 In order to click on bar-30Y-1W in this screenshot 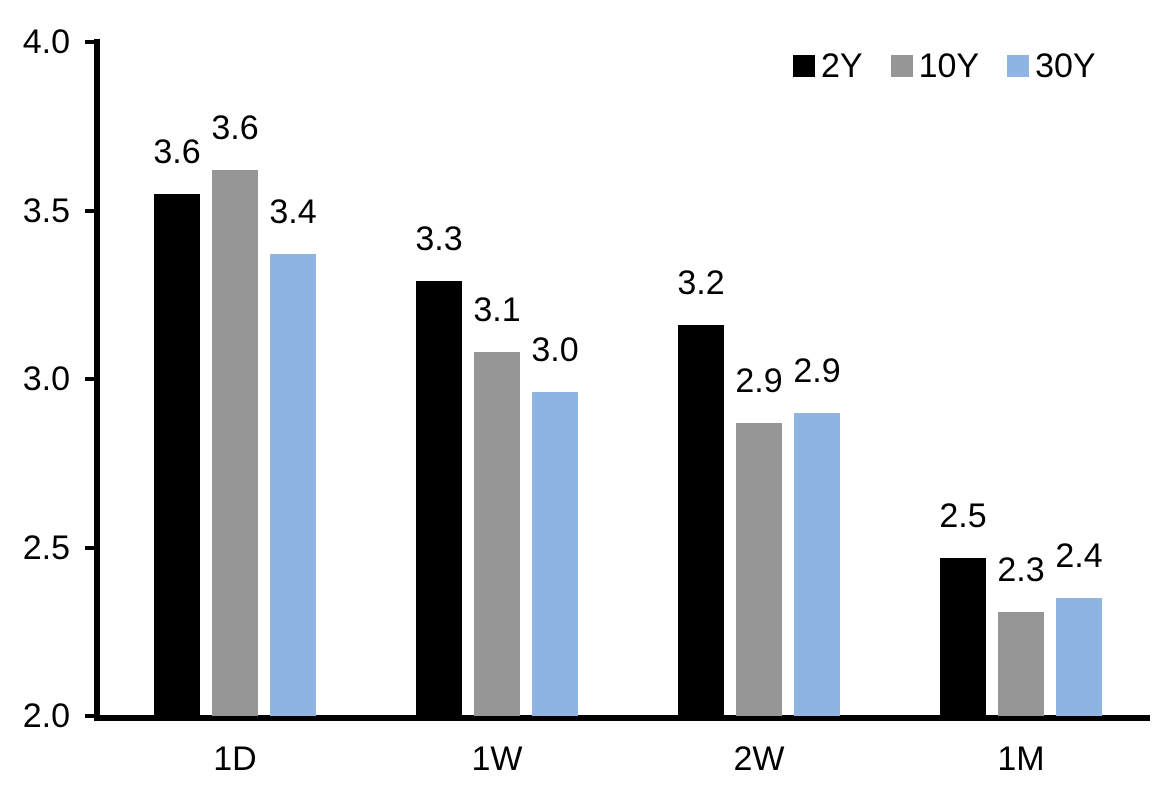, I will do `click(555, 554)`.